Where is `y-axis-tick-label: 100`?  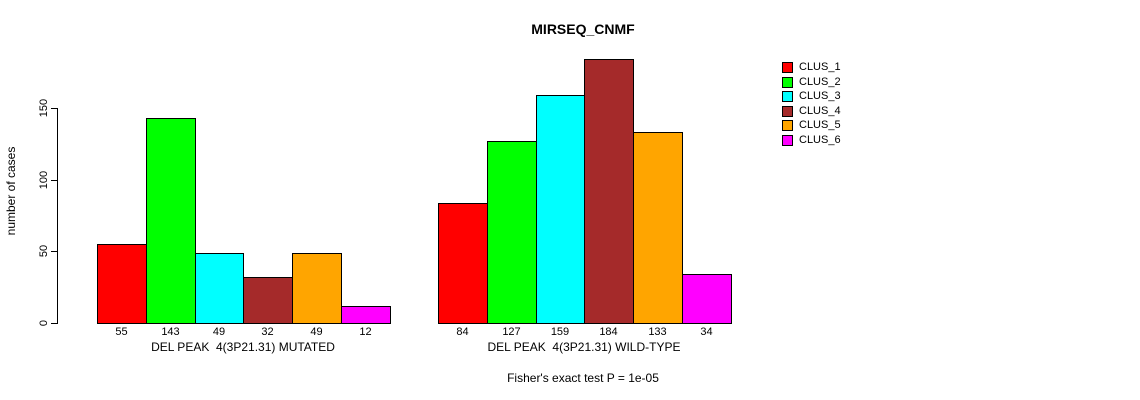 y-axis-tick-label: 100 is located at coordinates (44, 180).